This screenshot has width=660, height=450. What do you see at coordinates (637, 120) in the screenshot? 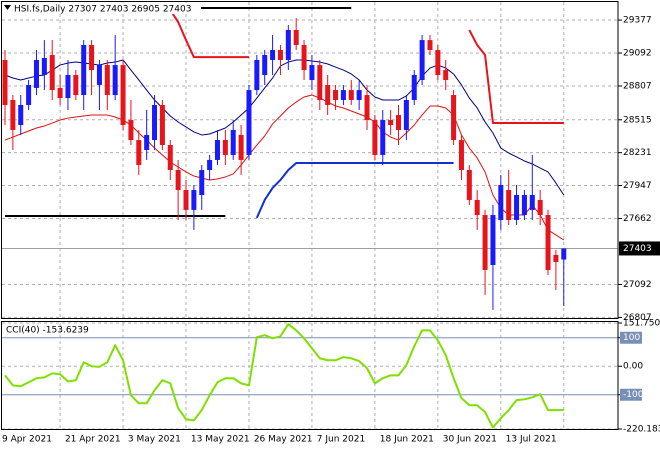
I see `y-tick-label: 28515` at bounding box center [637, 120].